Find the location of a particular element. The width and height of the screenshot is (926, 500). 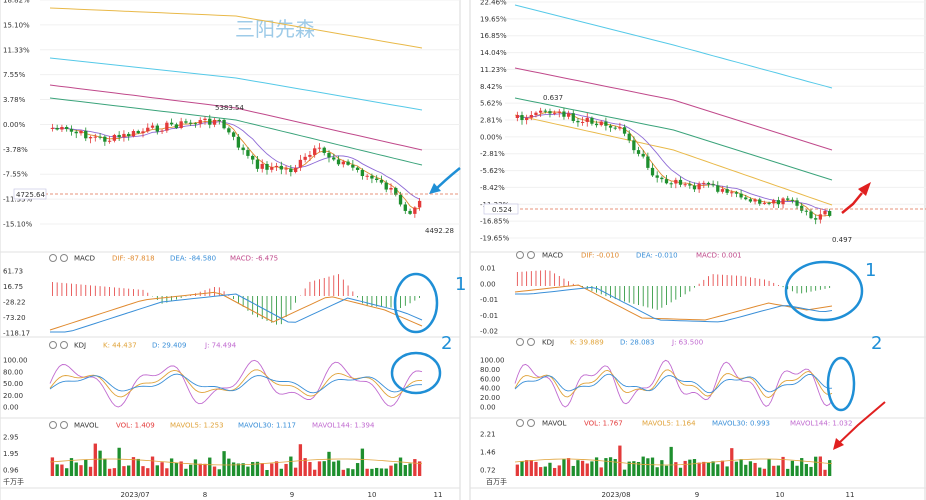

price-tick-label: 5.62% is located at coordinates (491, 104).